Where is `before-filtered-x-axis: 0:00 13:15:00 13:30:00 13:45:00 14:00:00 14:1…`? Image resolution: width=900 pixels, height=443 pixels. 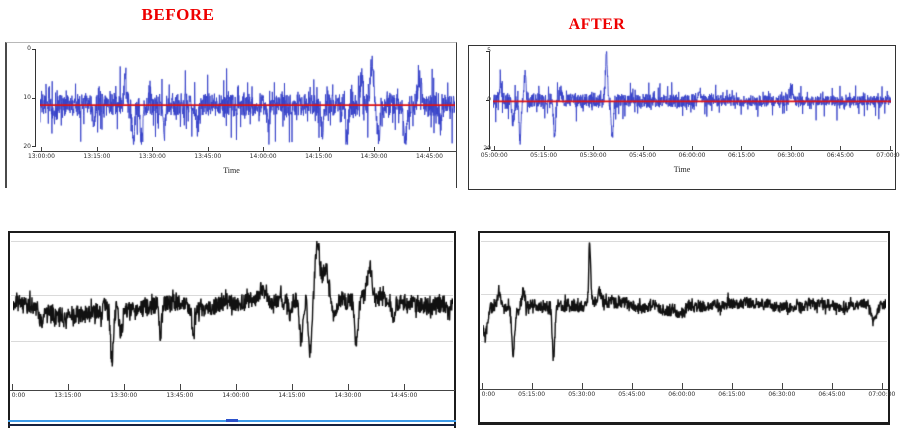
before-filtered-x-axis: 0:00 13:15:00 13:30:00 13:45:00 14:00:00 14:1… is located at coordinates (232, 397).